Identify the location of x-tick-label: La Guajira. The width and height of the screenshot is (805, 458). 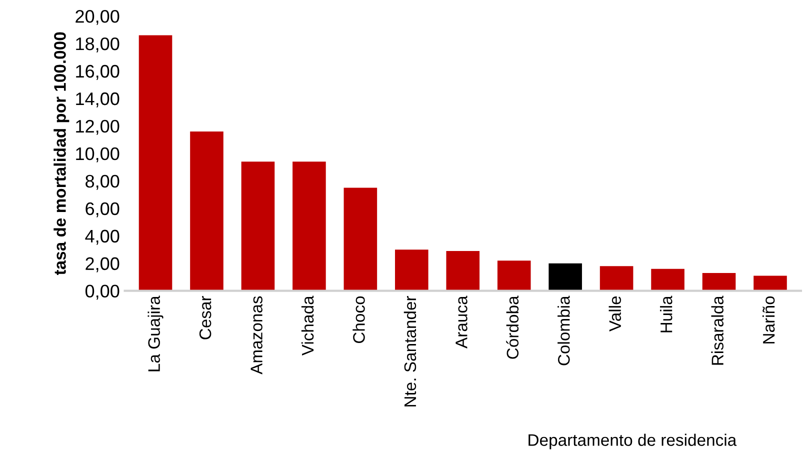
(156, 334).